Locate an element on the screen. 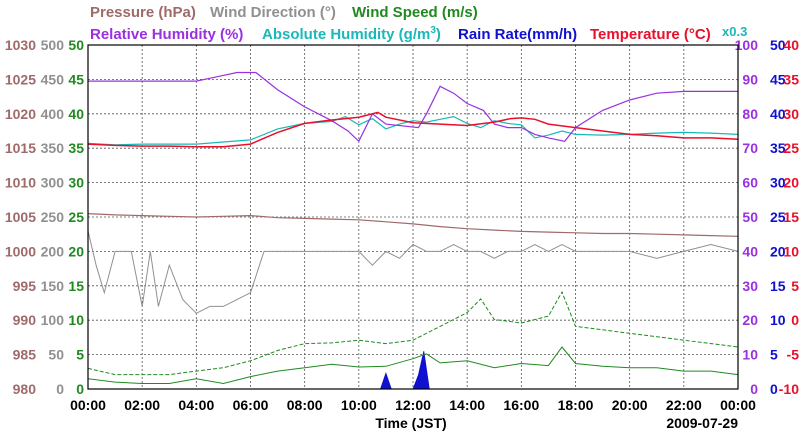 Image resolution: width=800 pixels, height=434 pixels. y-tick-rain-rate: 50 is located at coordinates (778, 45).